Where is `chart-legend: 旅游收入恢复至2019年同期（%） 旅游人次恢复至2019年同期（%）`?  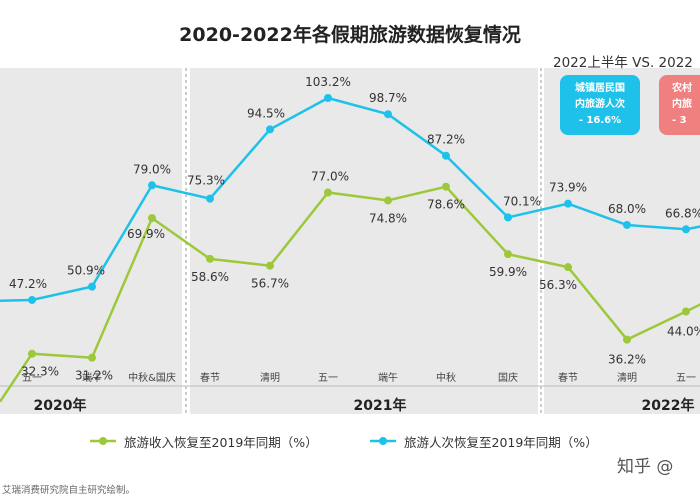
chart-legend: 旅游收入恢复至2019年同期（%） 旅游人次恢复至2019年同期（%） is located at coordinates (350, 441).